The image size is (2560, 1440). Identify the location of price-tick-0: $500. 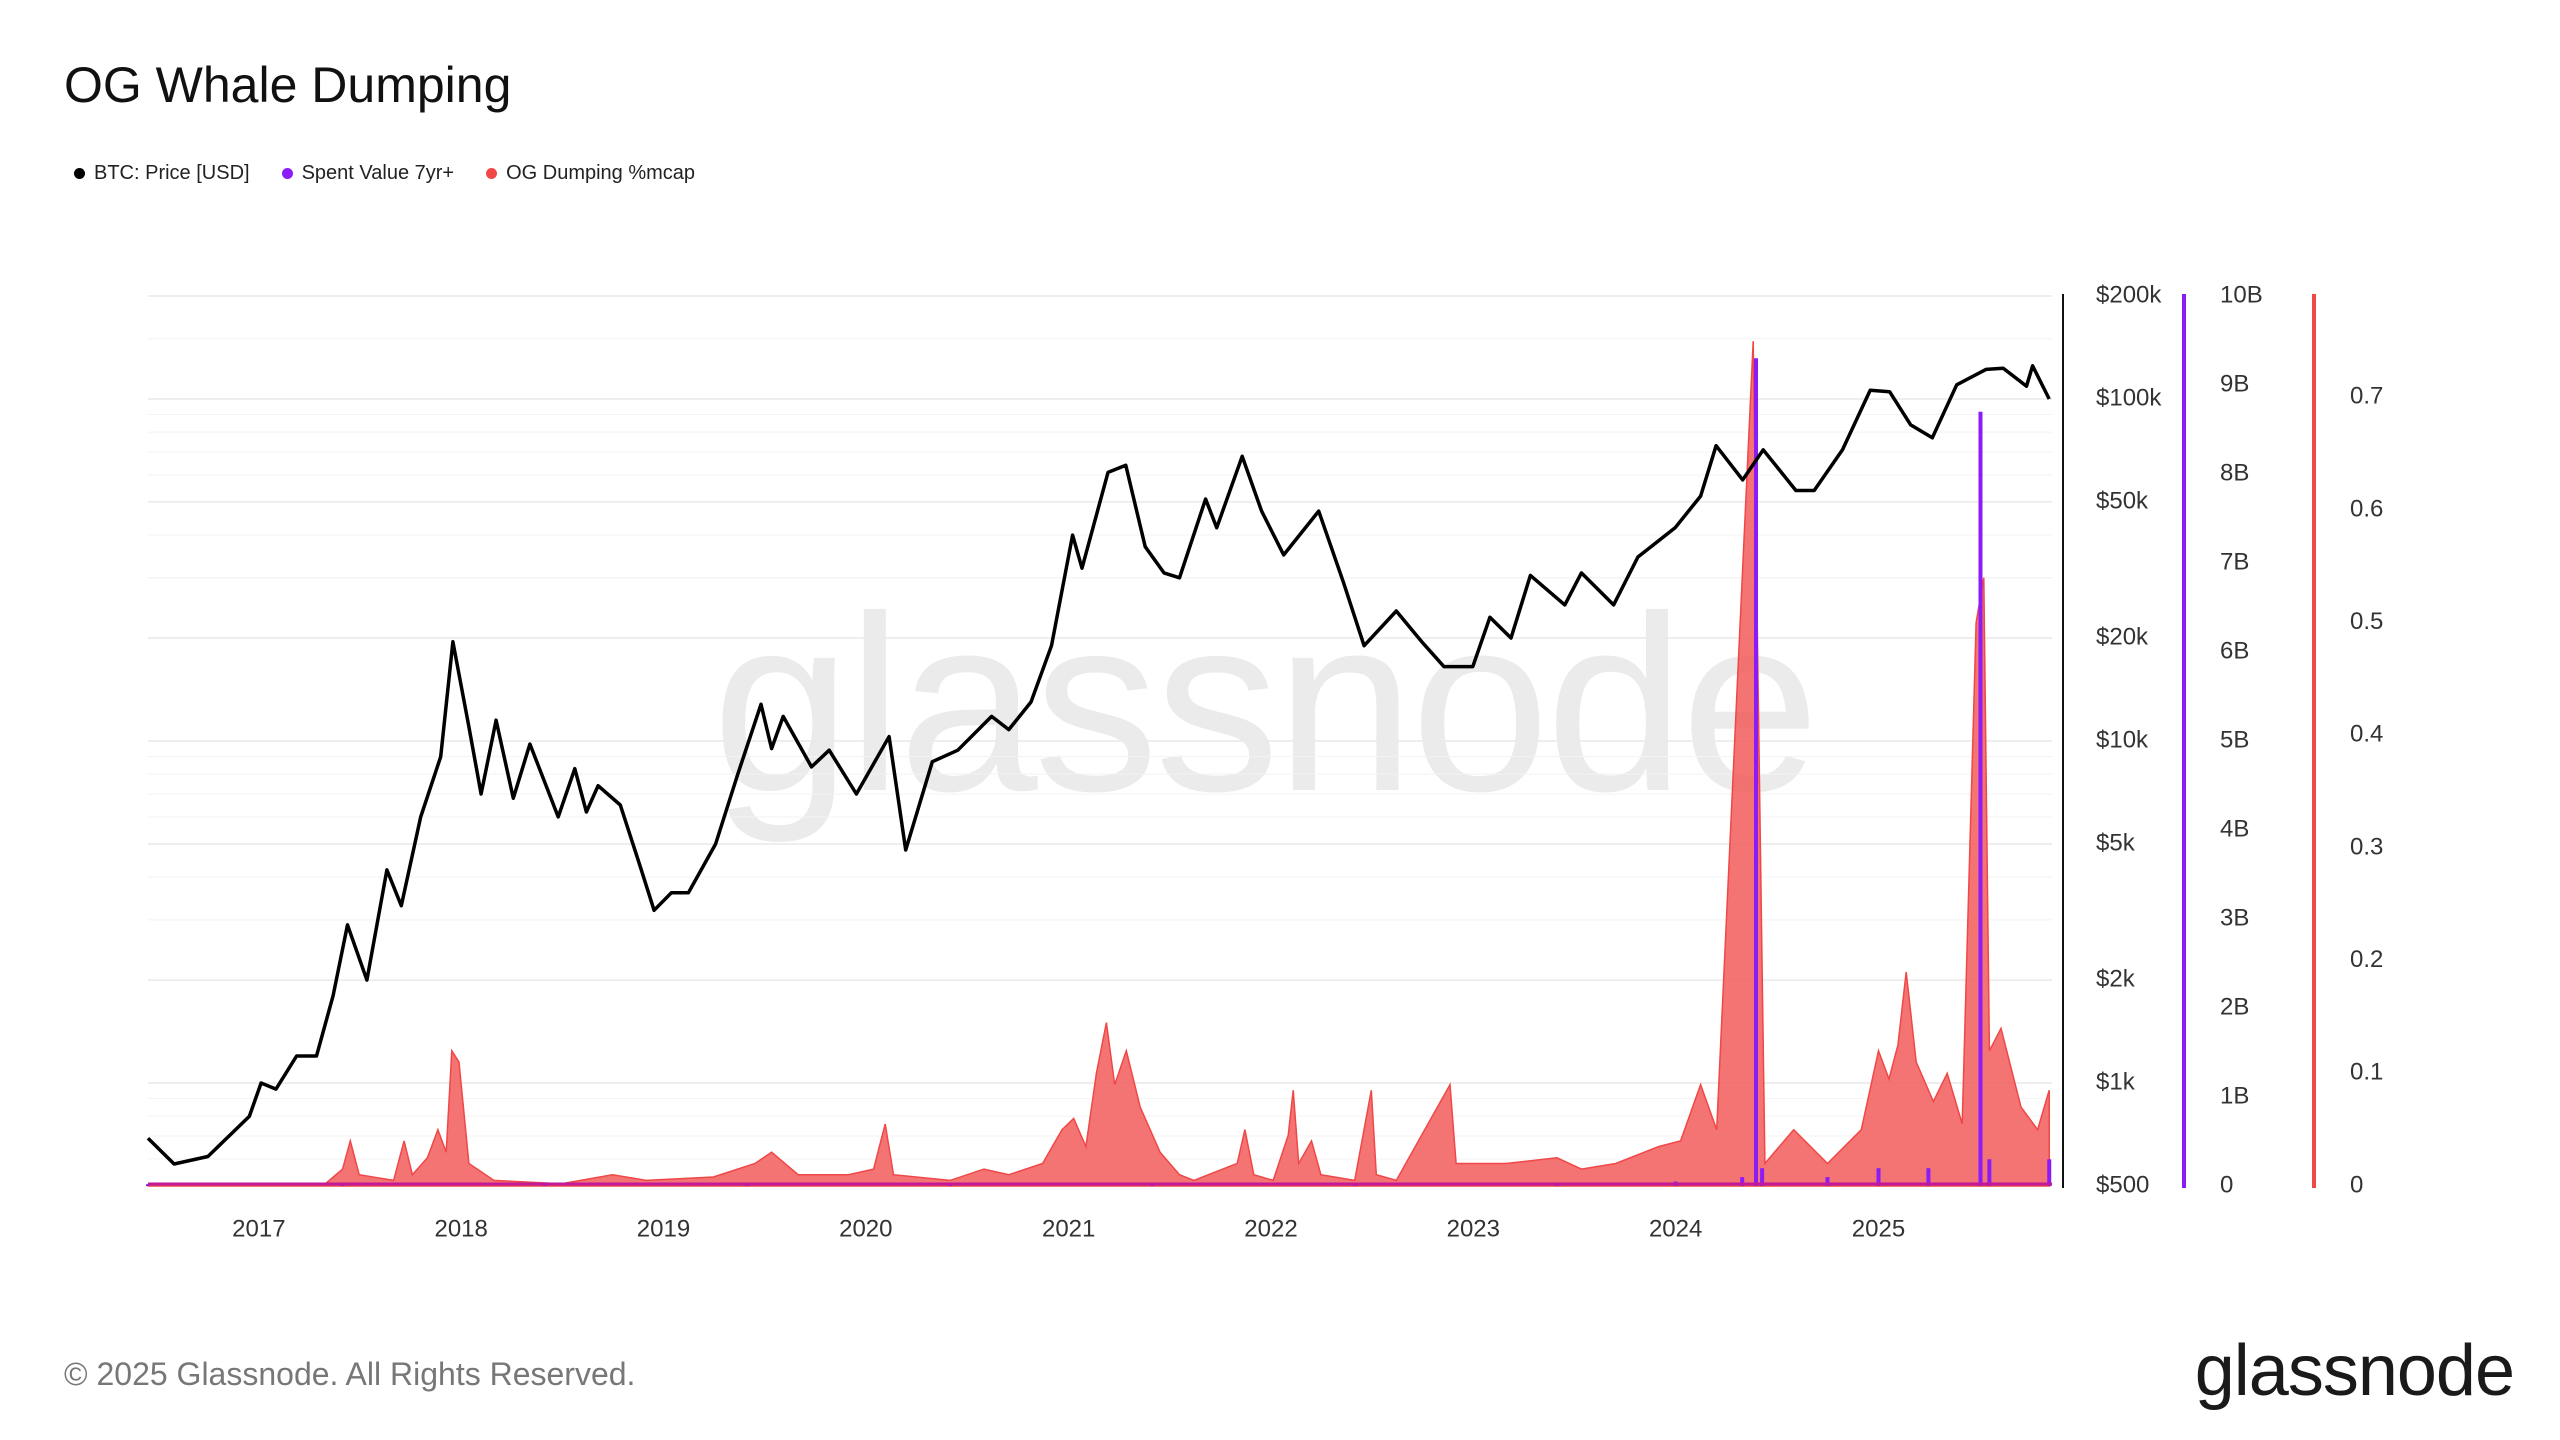
(2122, 1184).